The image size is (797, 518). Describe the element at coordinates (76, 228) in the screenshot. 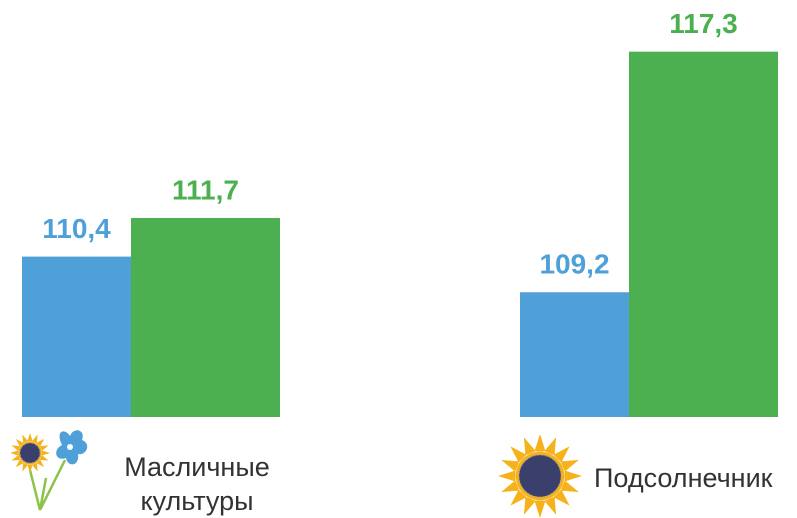

I see `value-label: 110,4` at that location.